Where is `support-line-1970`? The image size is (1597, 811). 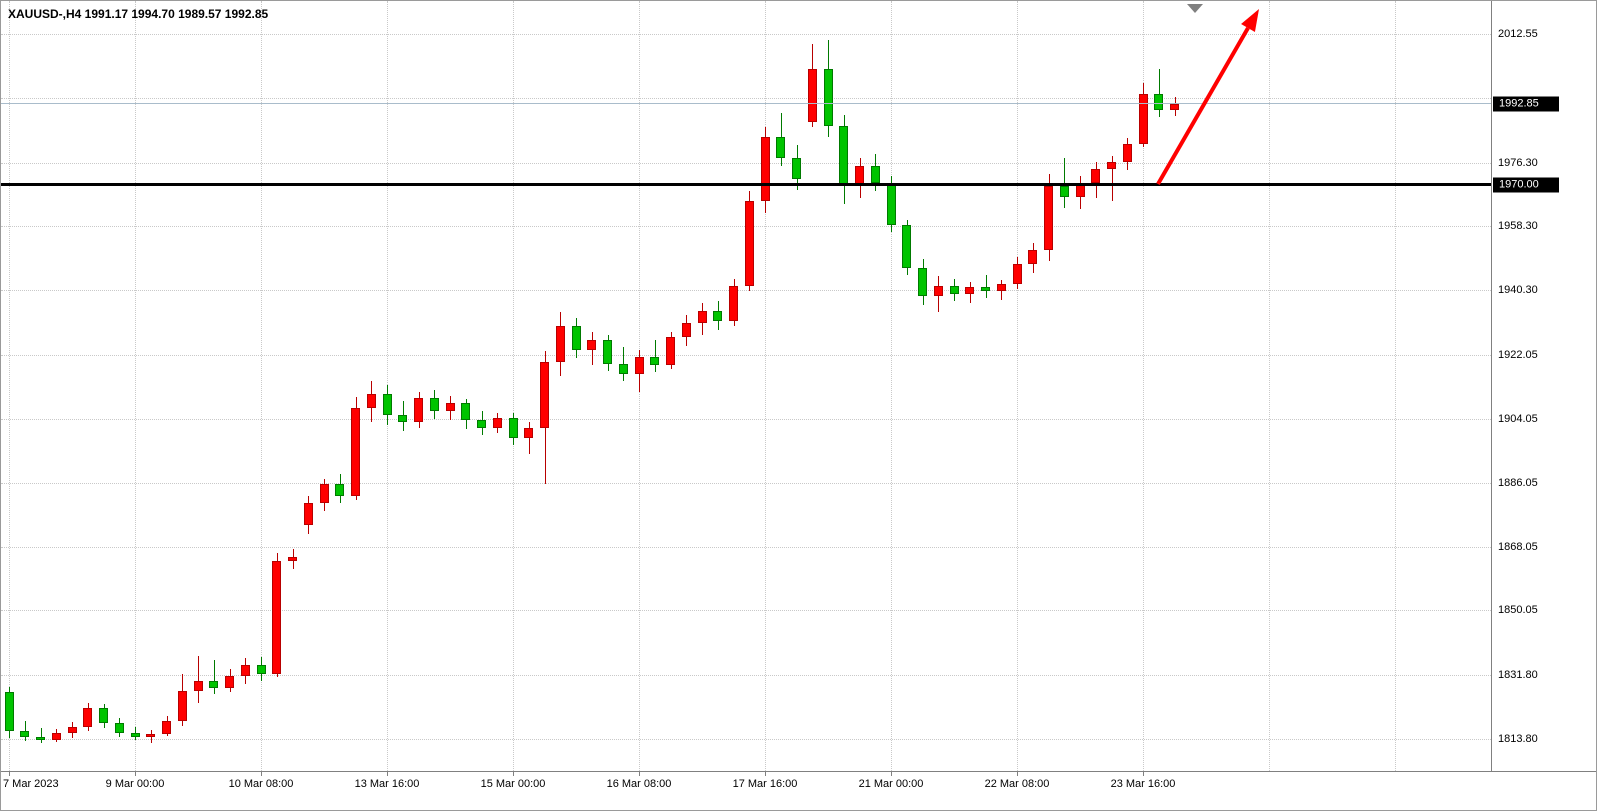 support-line-1970 is located at coordinates (746, 185).